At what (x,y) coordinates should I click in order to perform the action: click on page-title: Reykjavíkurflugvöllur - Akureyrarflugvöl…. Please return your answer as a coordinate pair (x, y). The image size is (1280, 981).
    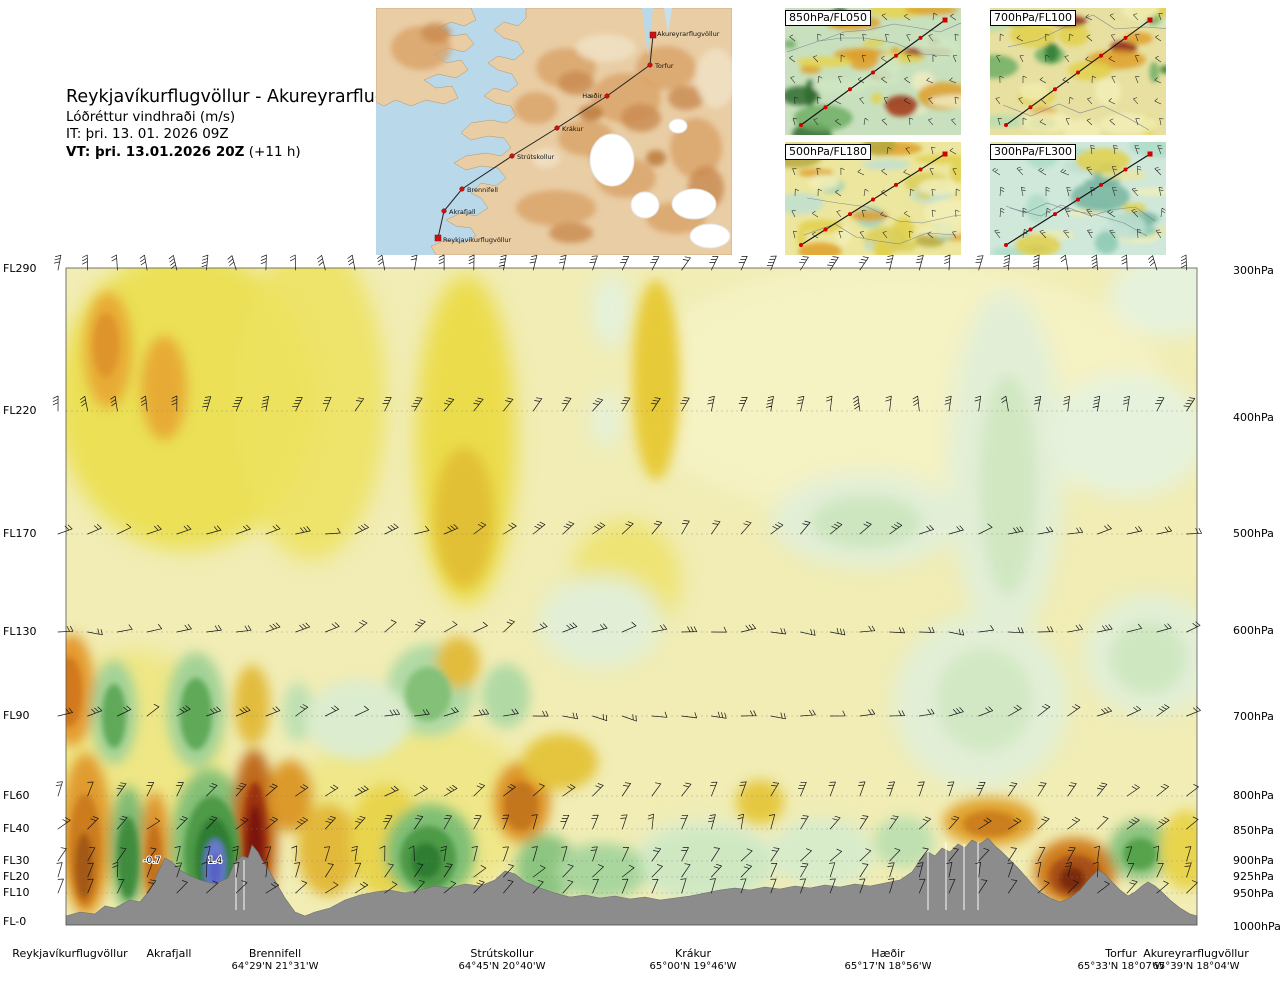
    Looking at the image, I should click on (251, 97).